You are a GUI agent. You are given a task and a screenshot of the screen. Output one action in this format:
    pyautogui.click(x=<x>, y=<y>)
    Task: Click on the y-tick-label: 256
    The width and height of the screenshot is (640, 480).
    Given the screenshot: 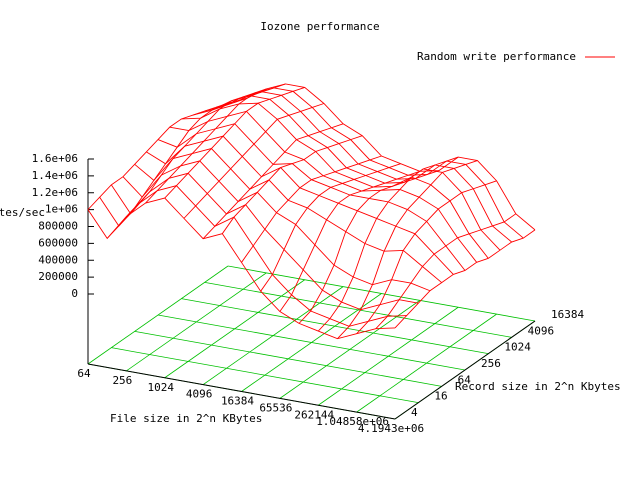 What is the action you would take?
    pyautogui.click(x=491, y=363)
    